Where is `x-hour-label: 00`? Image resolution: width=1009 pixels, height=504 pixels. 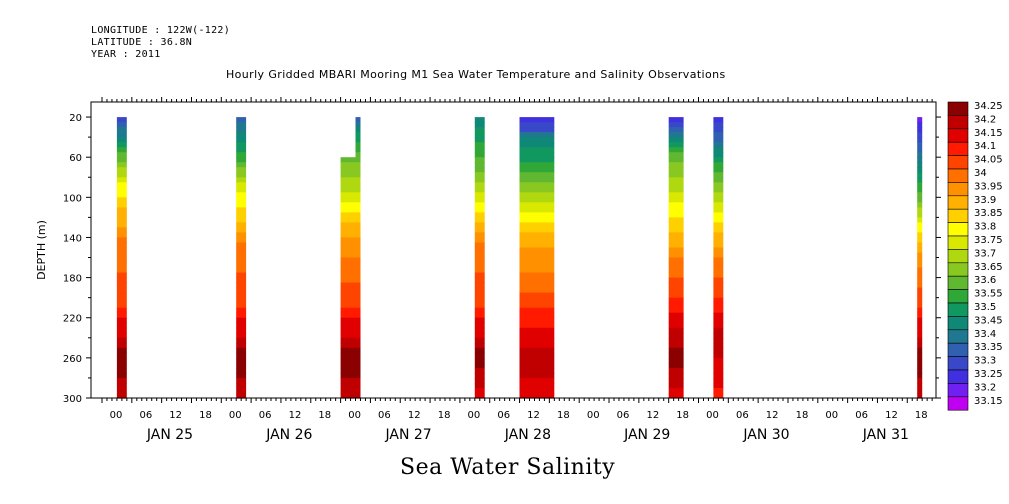
x-hour-label: 00 is located at coordinates (116, 415).